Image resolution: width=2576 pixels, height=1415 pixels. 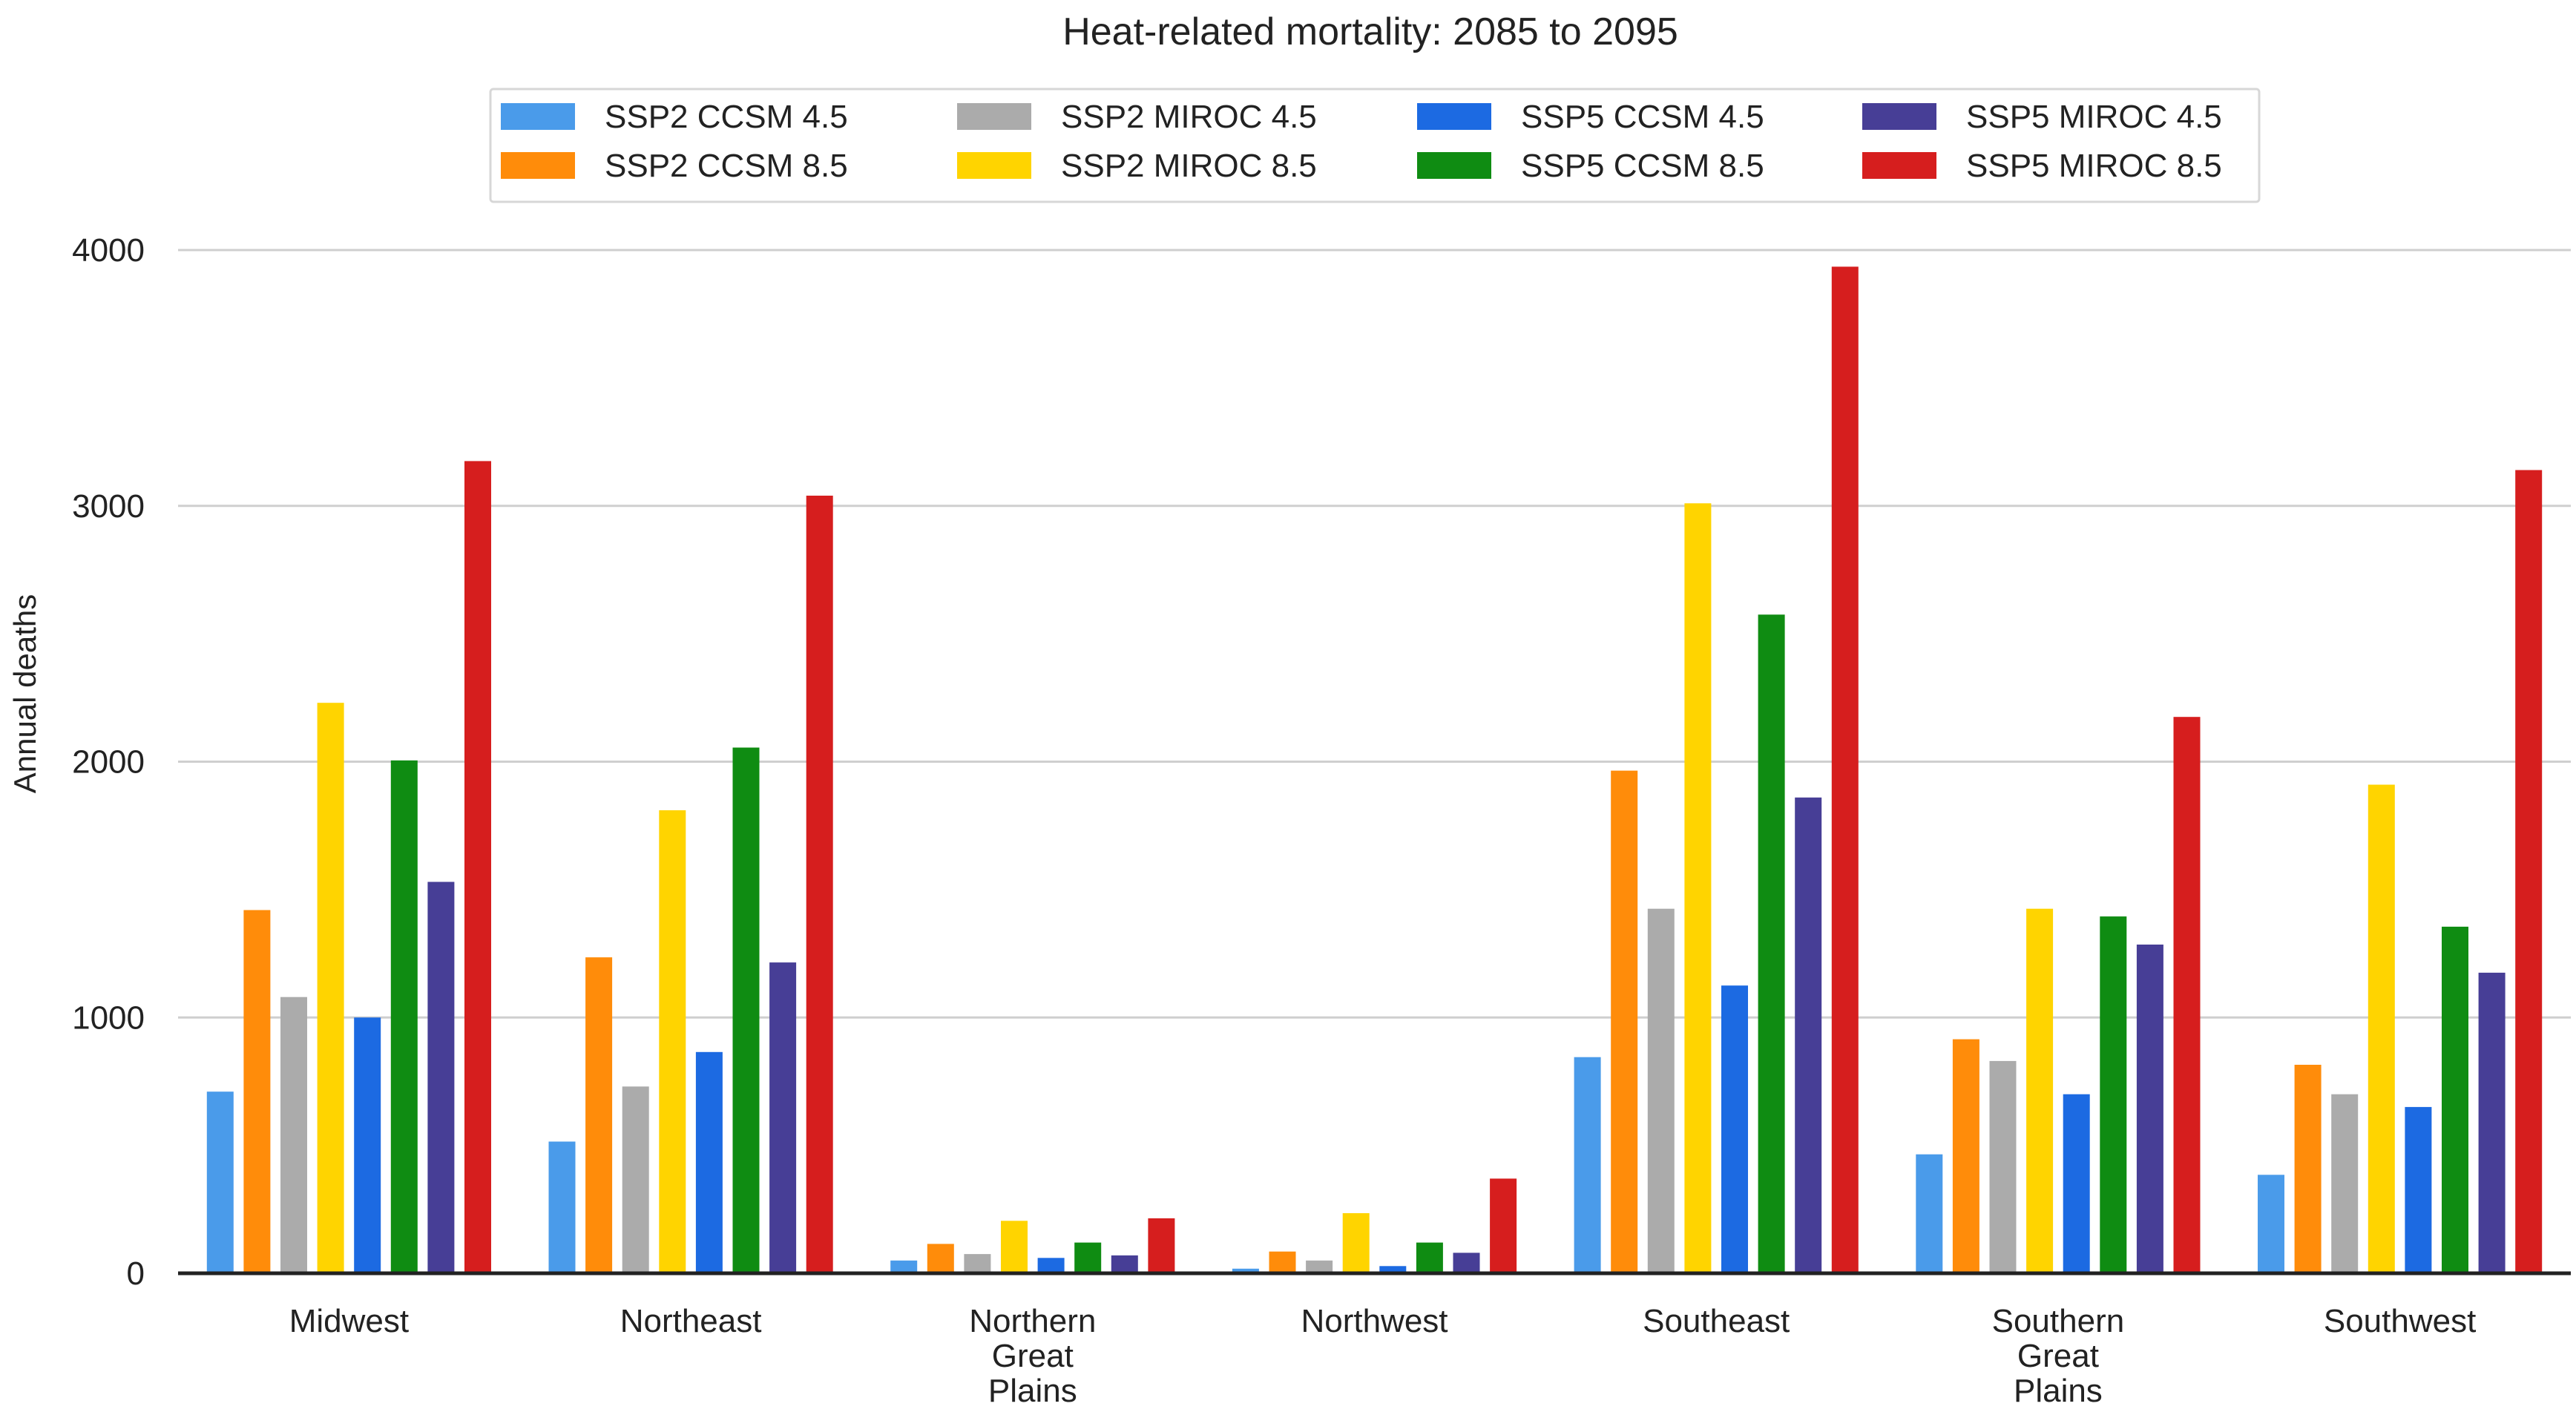 What do you see at coordinates (940, 1258) in the screenshot?
I see `bar-ssp2-ccsm-8-5-northern-great-plains` at bounding box center [940, 1258].